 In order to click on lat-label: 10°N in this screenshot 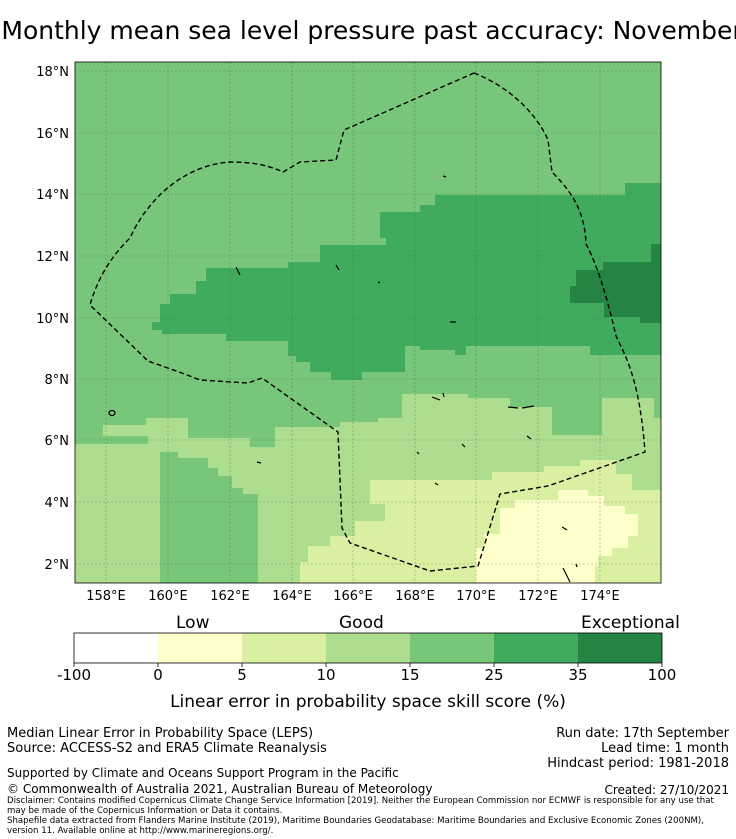, I will do `click(52, 319)`.